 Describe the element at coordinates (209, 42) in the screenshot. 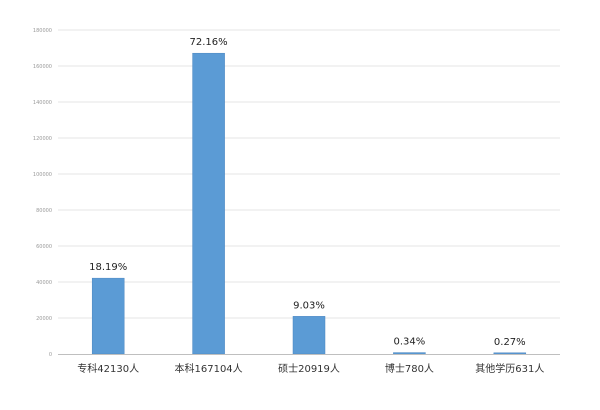

I see `data-label: 72.16%` at that location.